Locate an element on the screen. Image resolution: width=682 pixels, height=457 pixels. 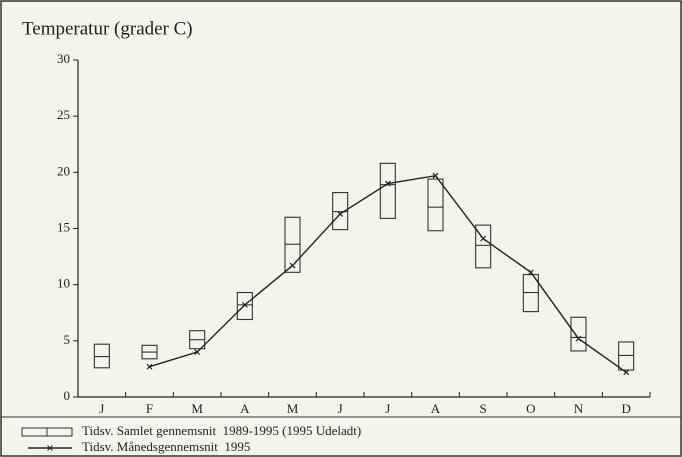
legend-swatch is located at coordinates (50, 448).